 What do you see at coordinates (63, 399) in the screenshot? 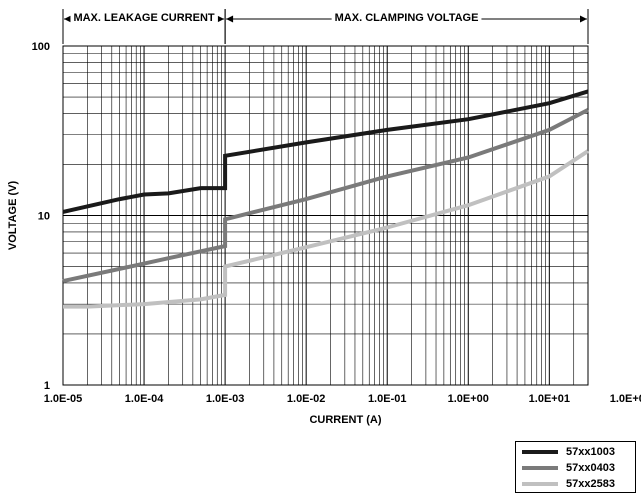
I see `x-tick-label: 1.0E-05` at bounding box center [63, 399].